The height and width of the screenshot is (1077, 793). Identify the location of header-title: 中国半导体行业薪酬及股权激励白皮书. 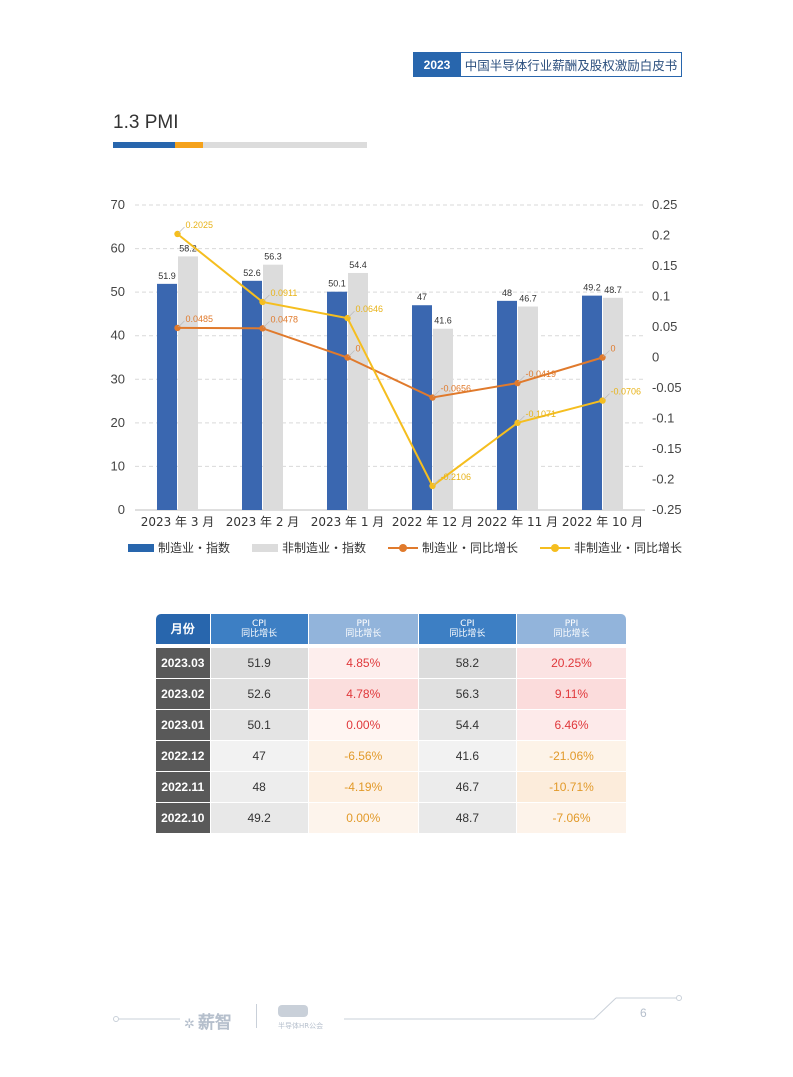
(571, 64).